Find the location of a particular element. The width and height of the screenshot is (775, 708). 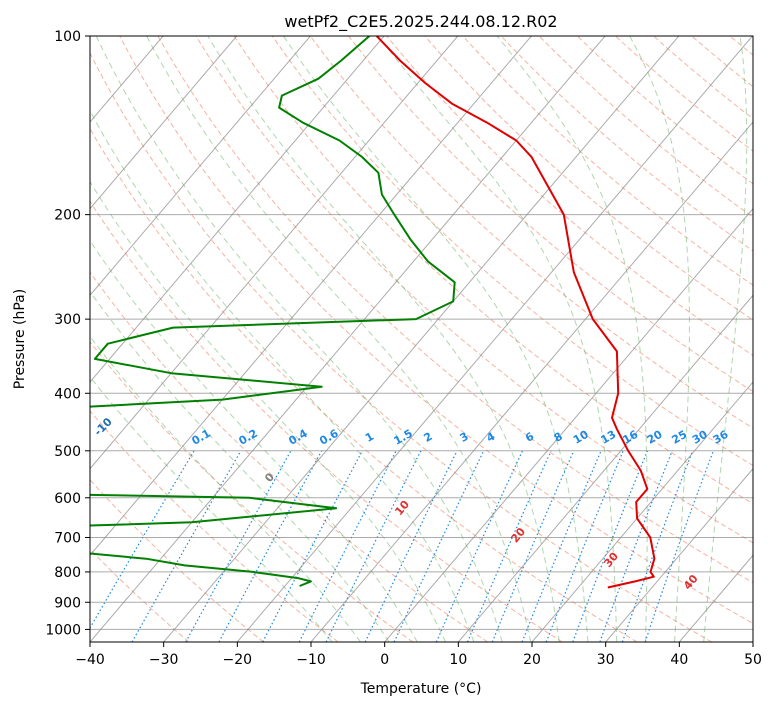

y-tick-label: 600 is located at coordinates (67, 499).